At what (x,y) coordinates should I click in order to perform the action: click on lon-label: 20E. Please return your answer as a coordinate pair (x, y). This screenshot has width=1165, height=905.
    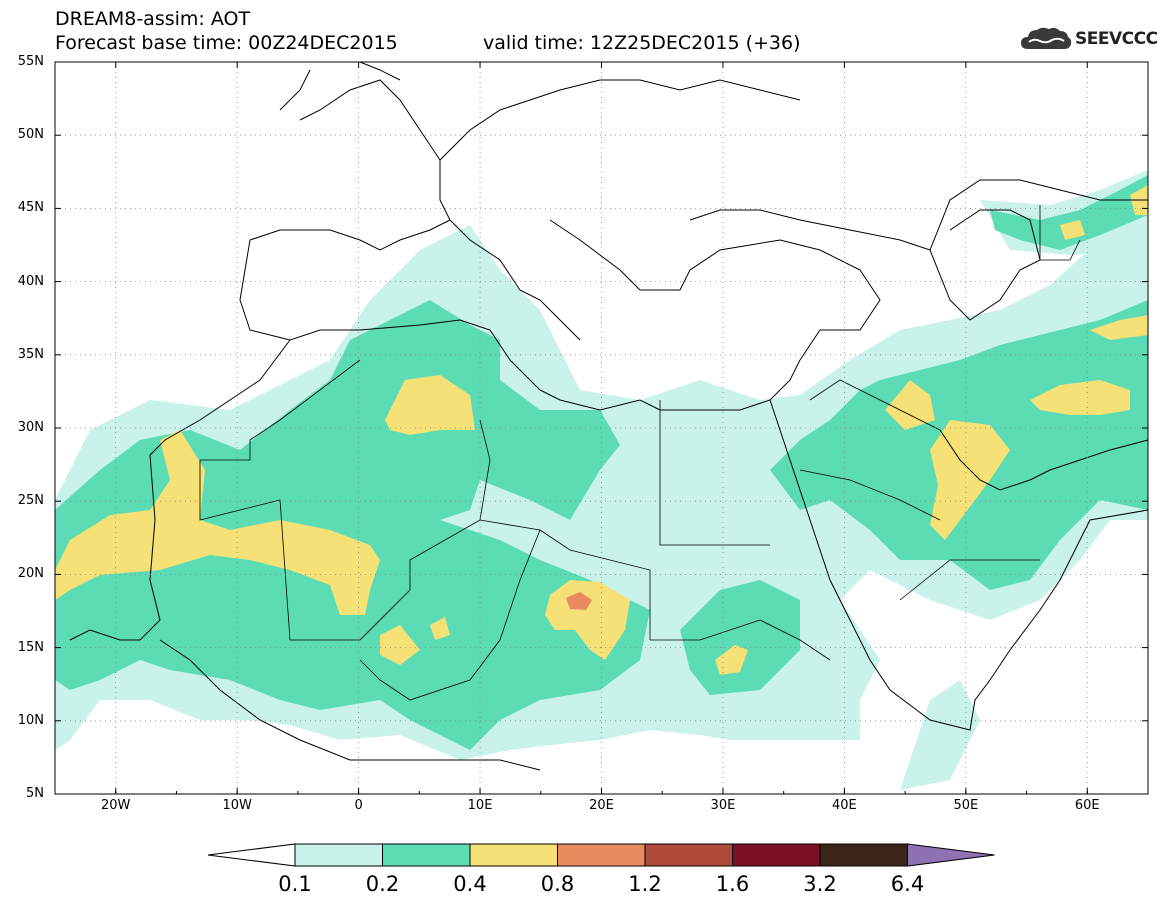
    Looking at the image, I should click on (601, 805).